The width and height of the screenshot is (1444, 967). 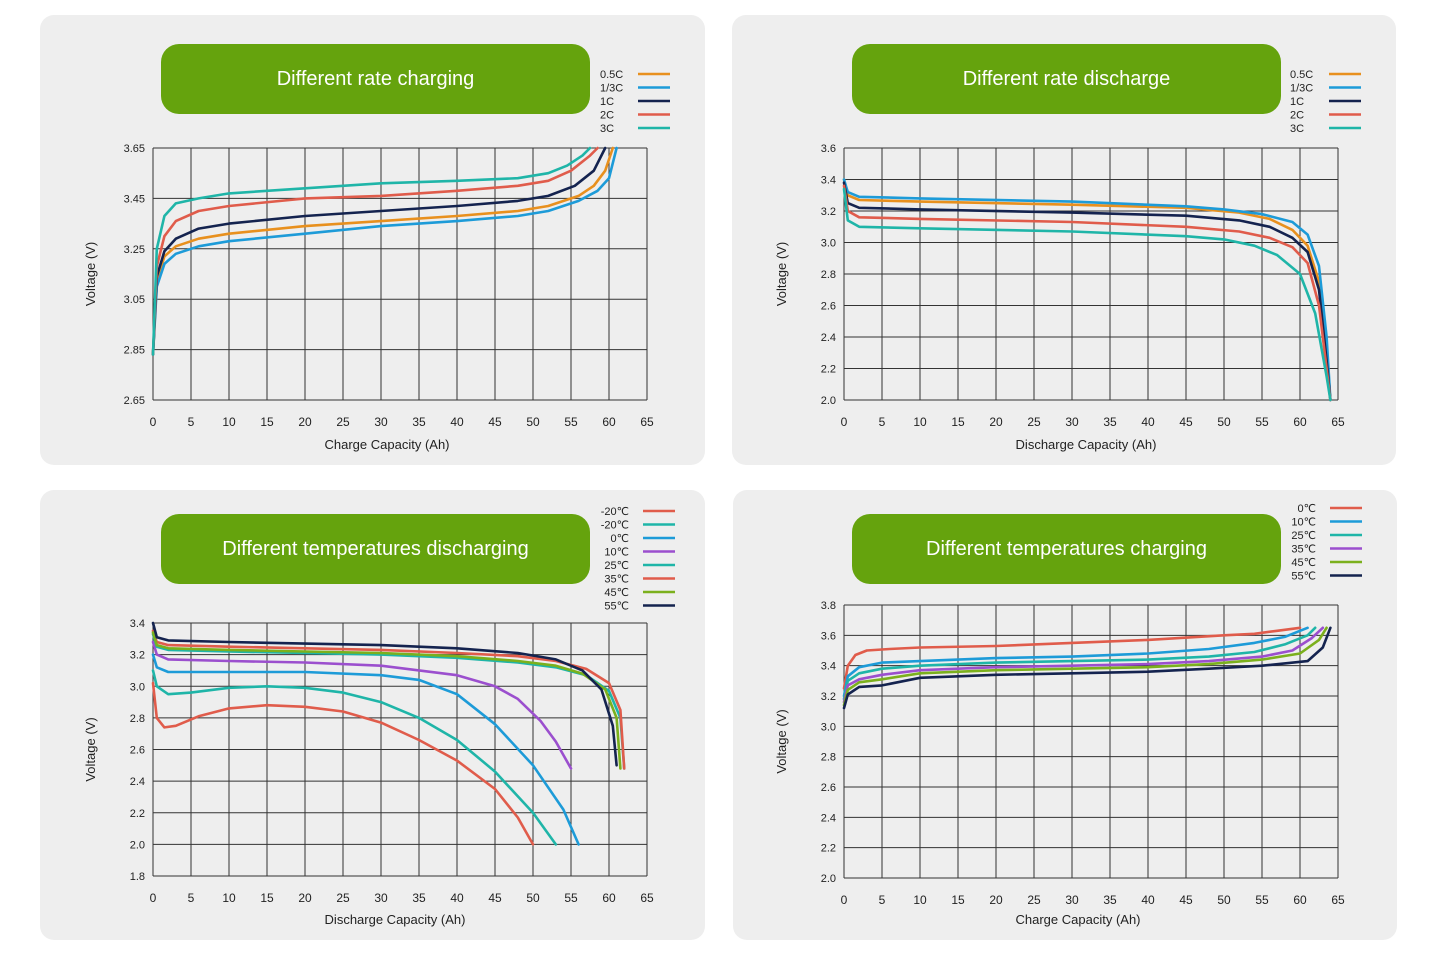 What do you see at coordinates (616, 580) in the screenshot?
I see `legend-label: 35℃` at bounding box center [616, 580].